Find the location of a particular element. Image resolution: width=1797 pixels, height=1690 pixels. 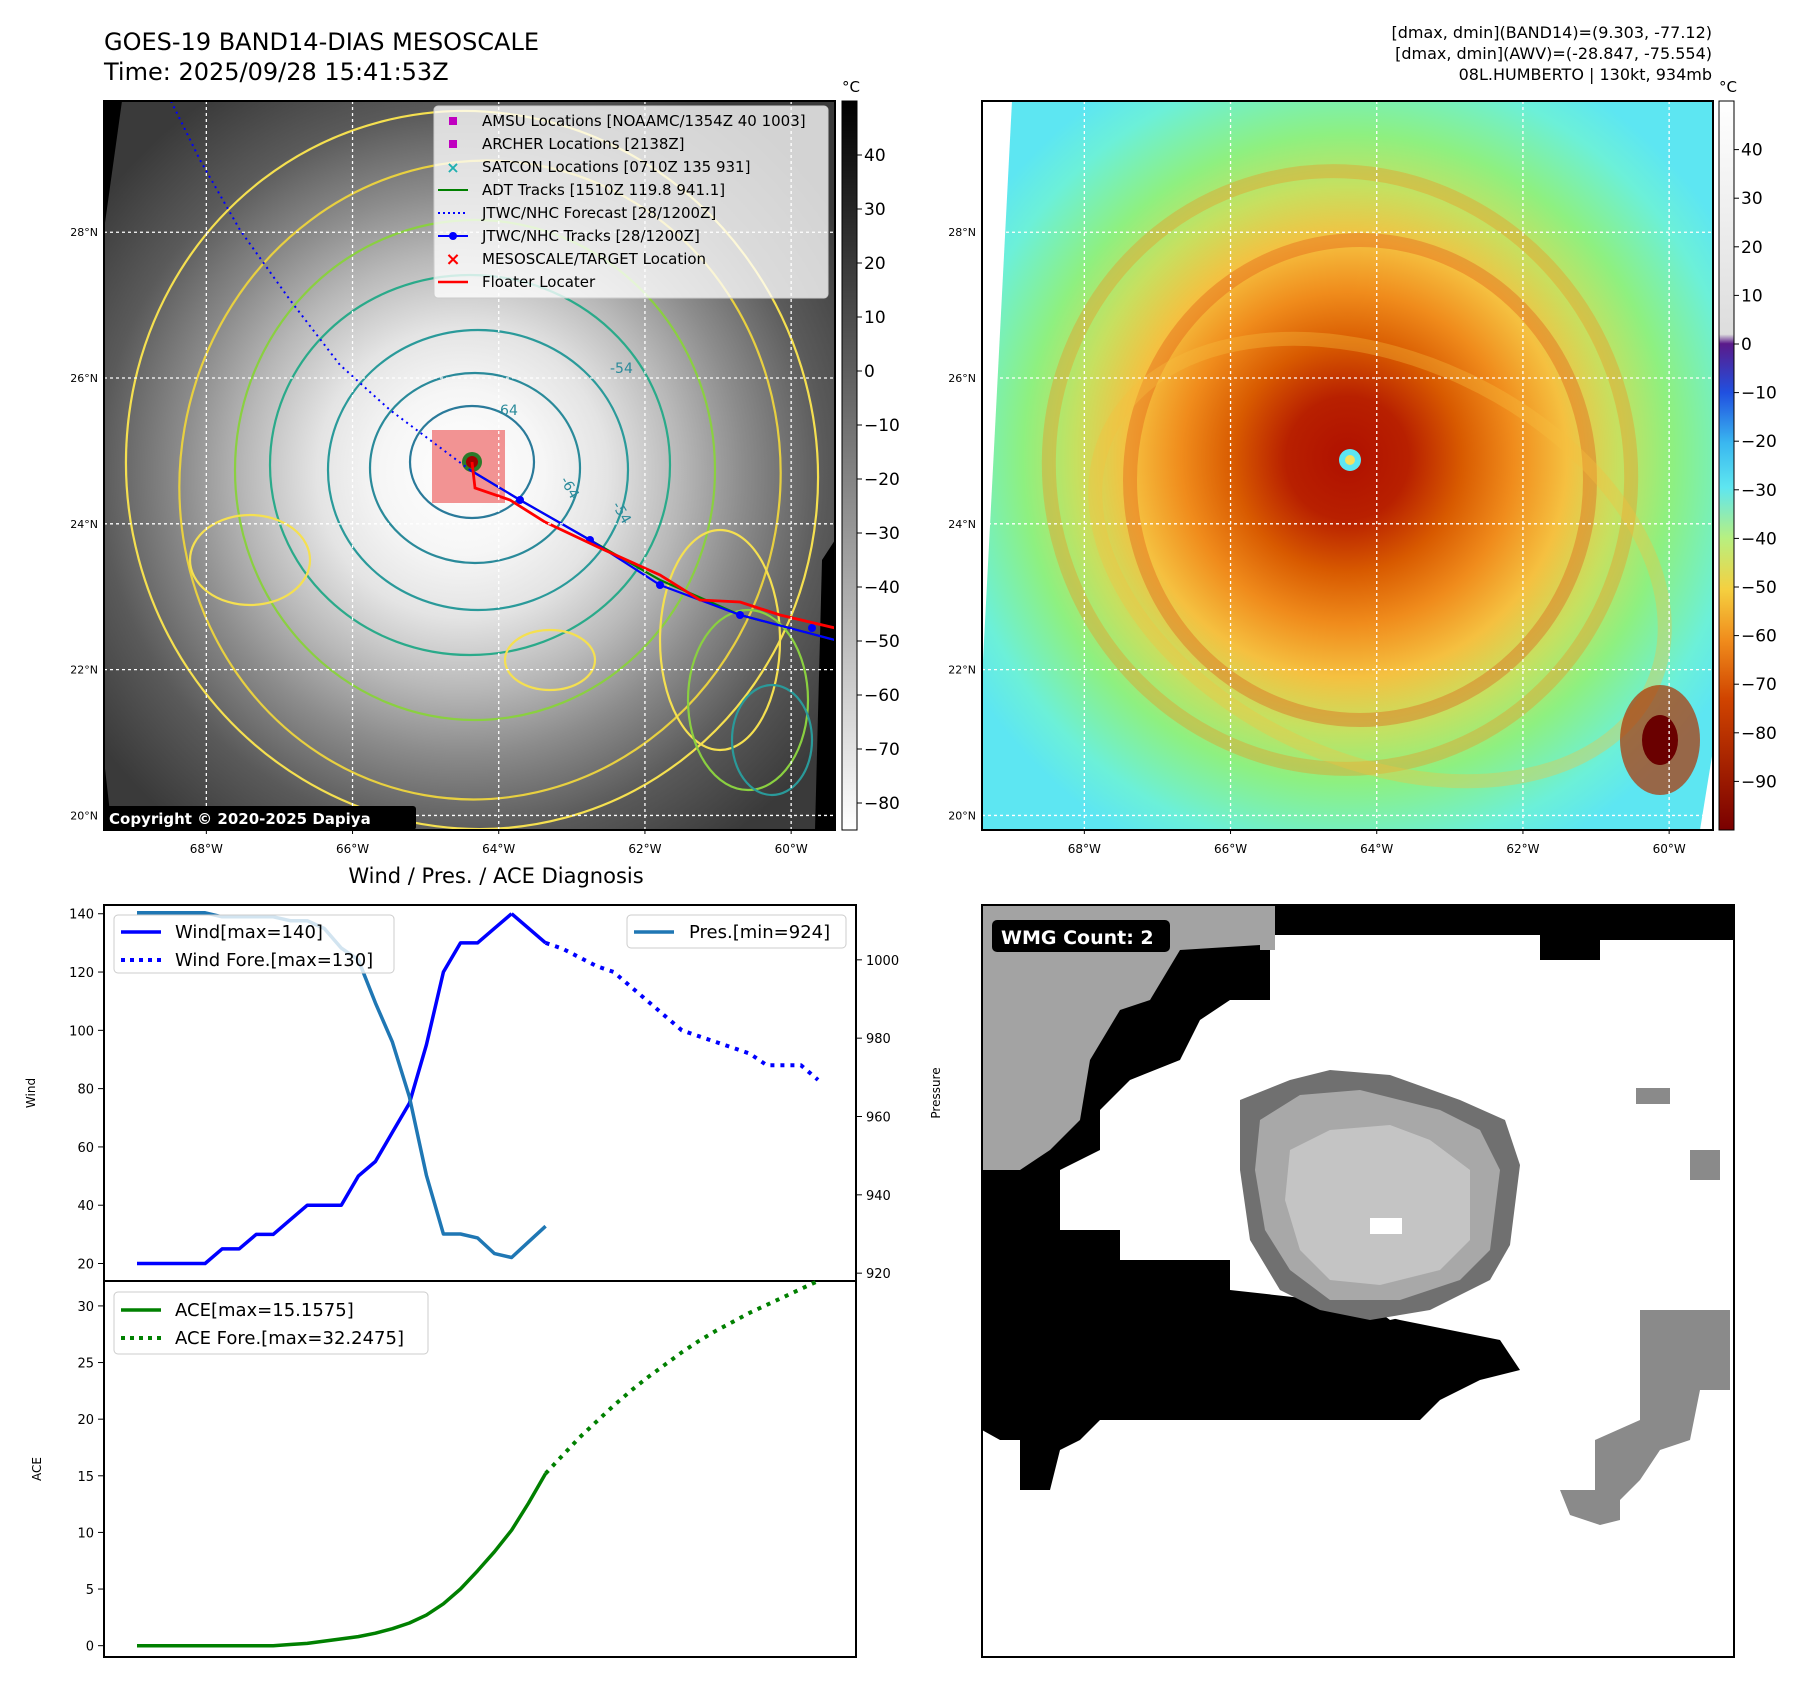

ace-tick-label: 5 is located at coordinates (90, 1590).